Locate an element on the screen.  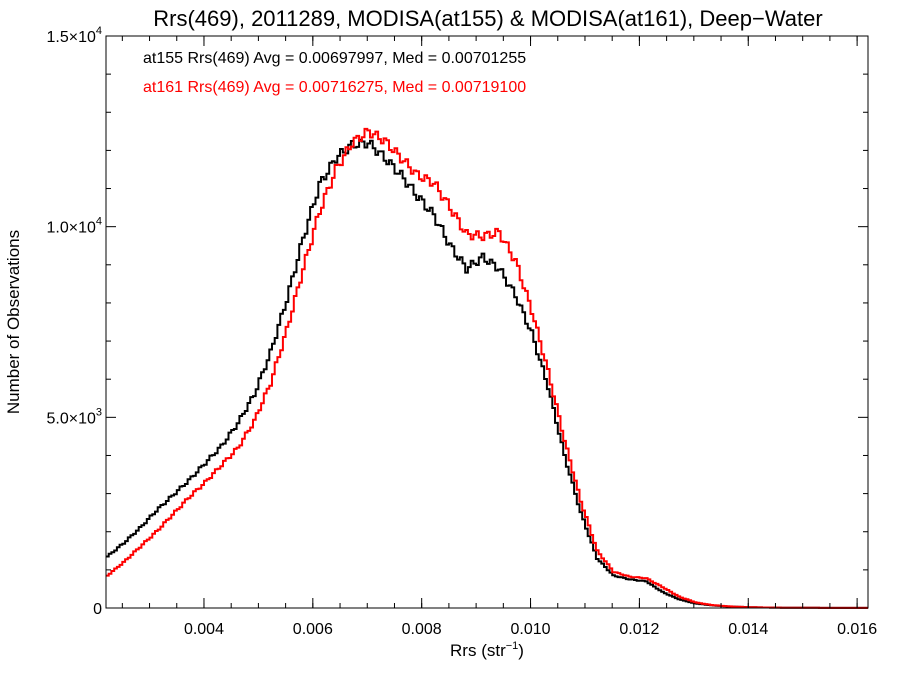
x-axis-label-close: ) is located at coordinates (521, 650).